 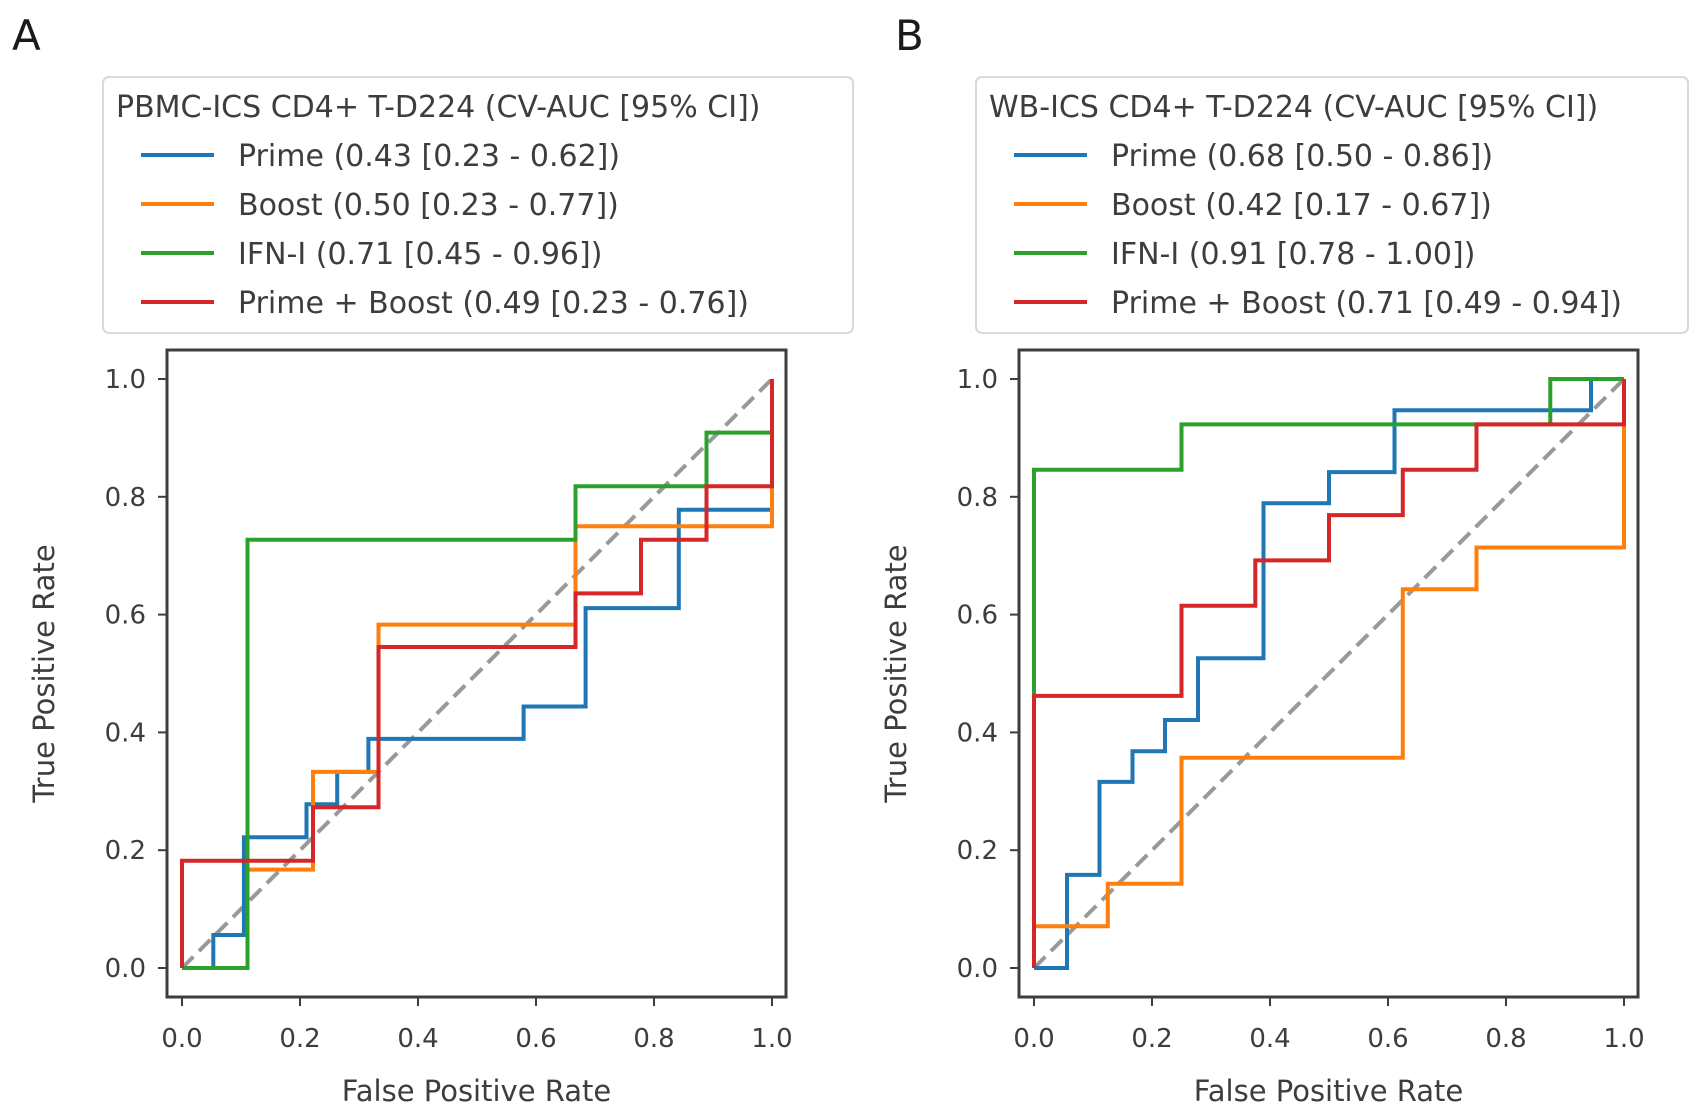 I want to click on roc-line-ifn-i, so click(x=1328, y=536).